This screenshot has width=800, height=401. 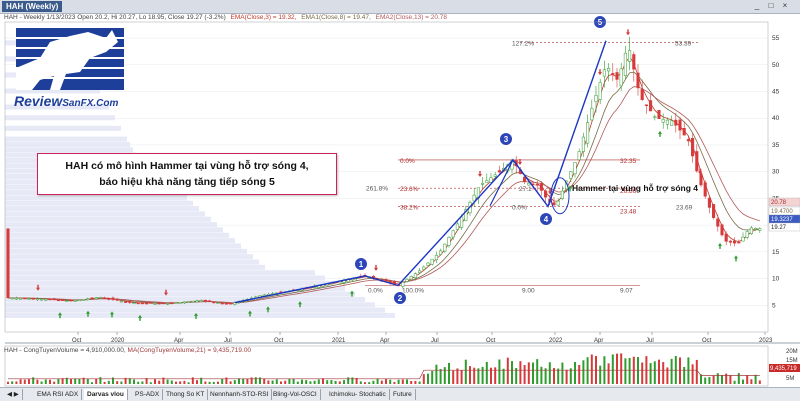 What do you see at coordinates (757, 5) in the screenshot?
I see `minimize-icon: _` at bounding box center [757, 5].